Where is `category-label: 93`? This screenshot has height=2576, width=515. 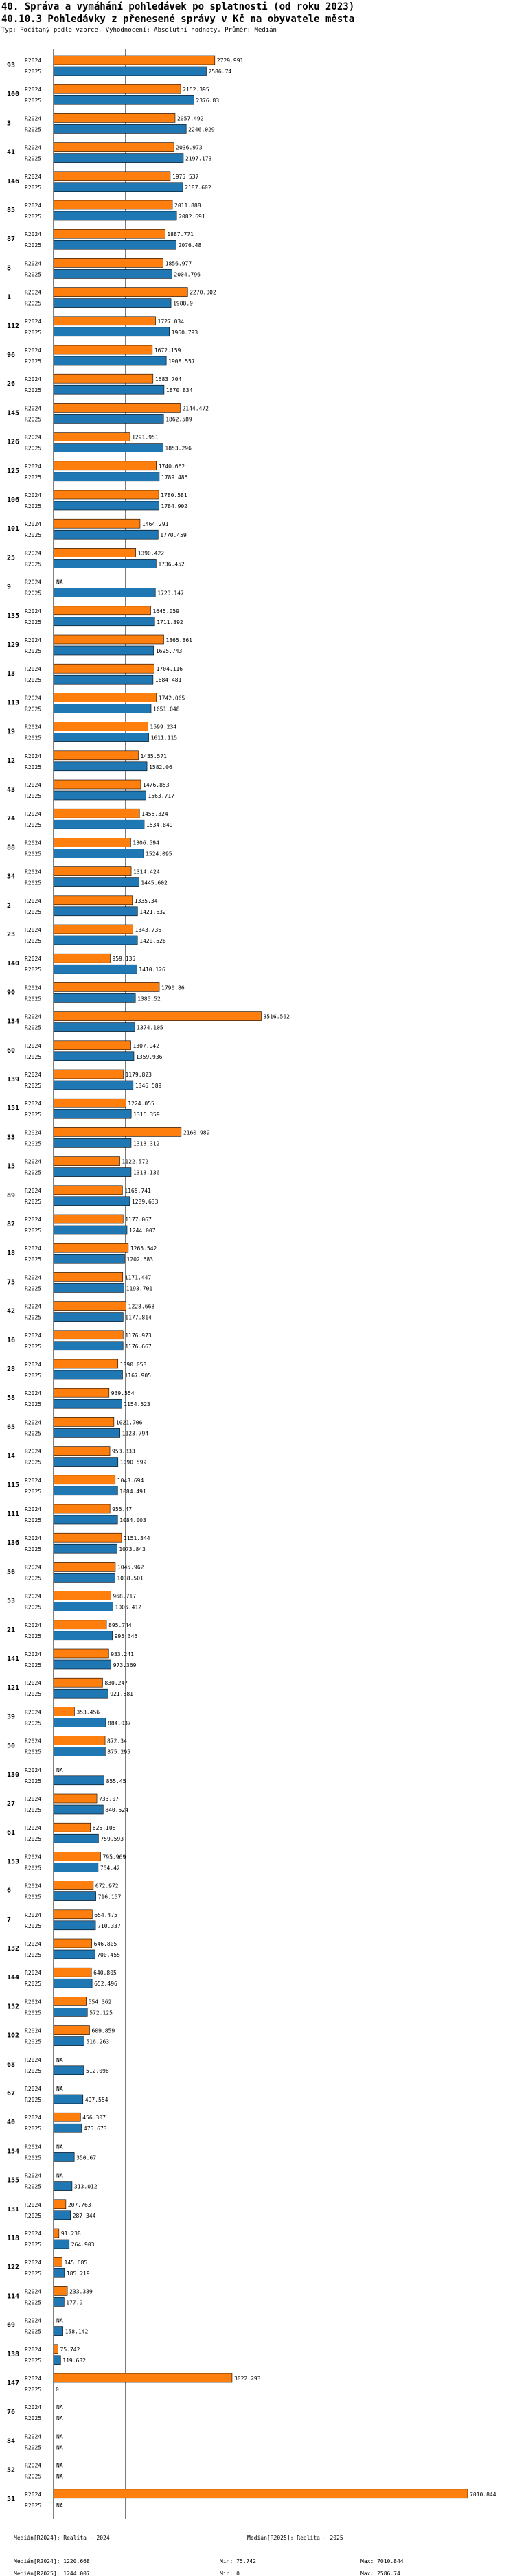
category-label: 93 is located at coordinates (11, 65).